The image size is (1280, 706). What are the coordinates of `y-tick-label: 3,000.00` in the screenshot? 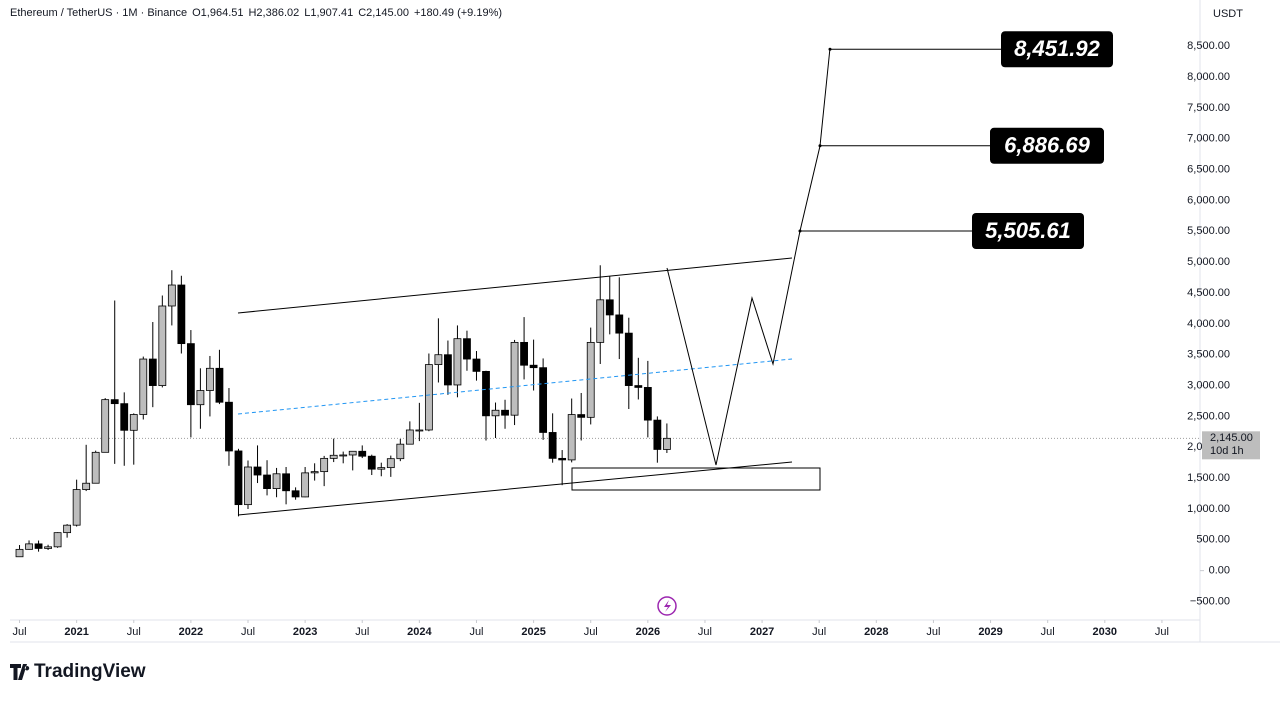 It's located at (1208, 385).